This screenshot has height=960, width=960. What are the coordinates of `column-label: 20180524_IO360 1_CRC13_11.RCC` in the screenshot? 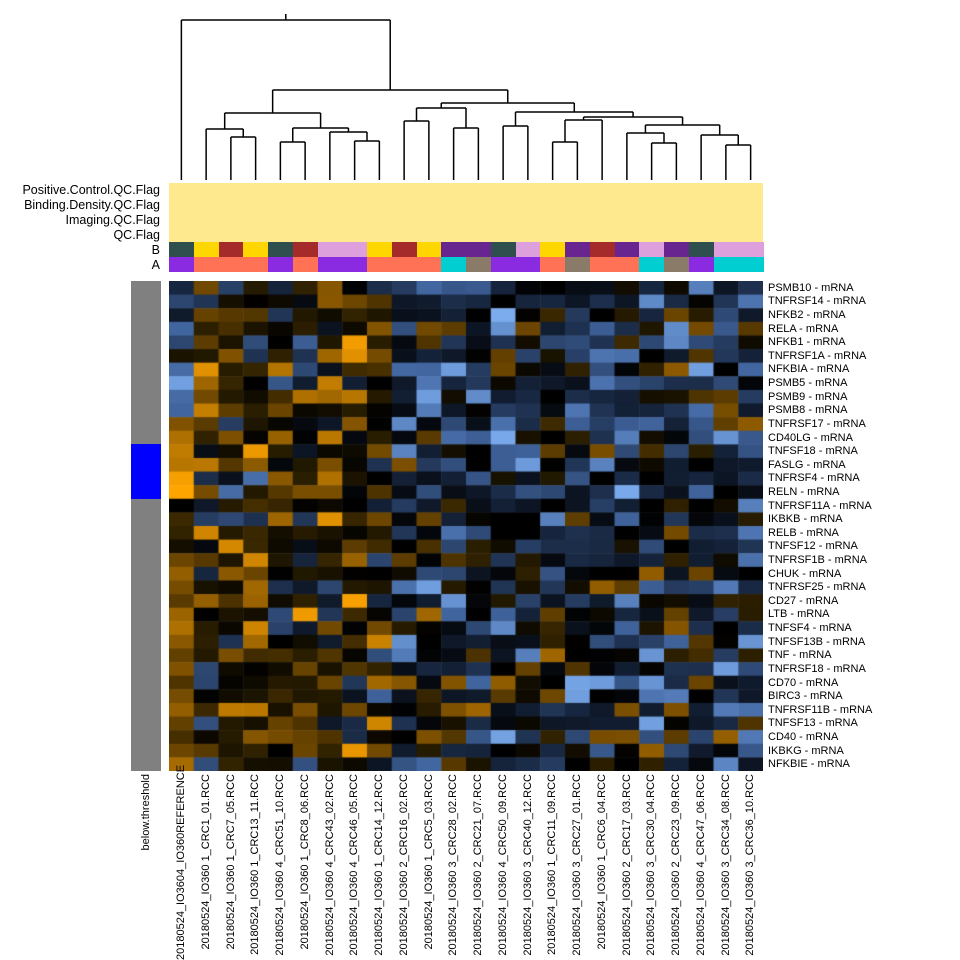 It's located at (255, 864).